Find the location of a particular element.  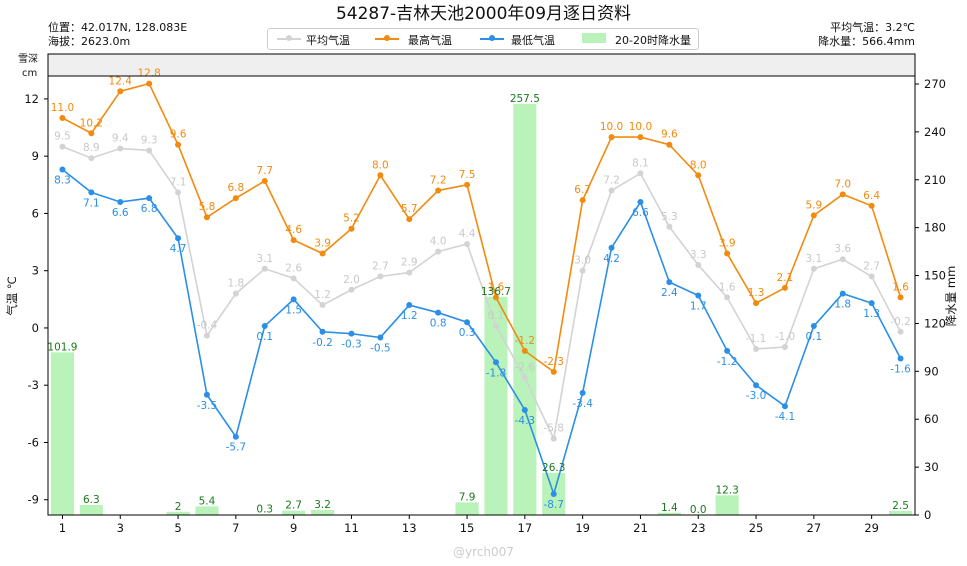

data-label-max: 11.0 is located at coordinates (62, 108).